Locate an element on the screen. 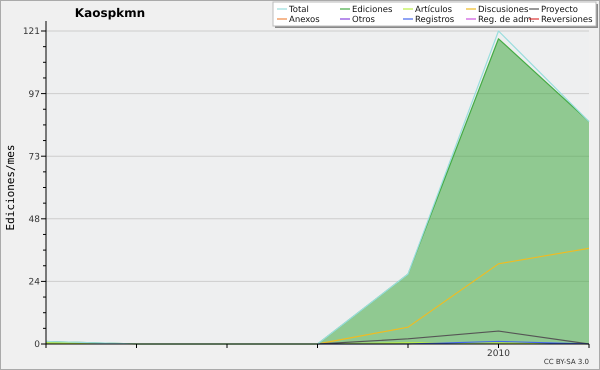 The width and height of the screenshot is (600, 370). y-tick-label: 121 is located at coordinates (31, 32).